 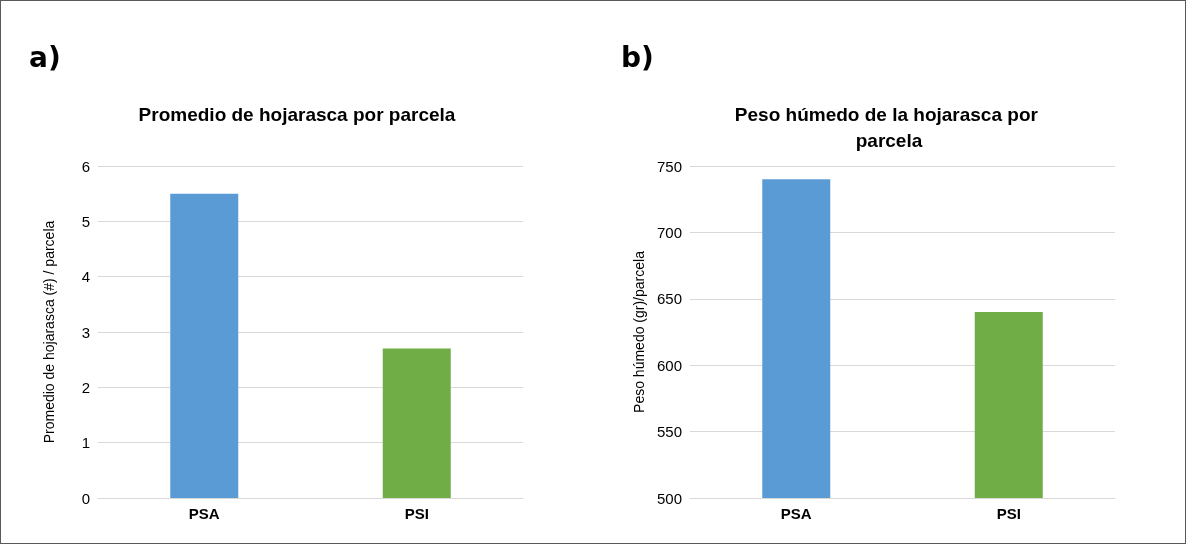 I want to click on chart-title: Promedio de hojarasca por parcela, so click(x=297, y=114).